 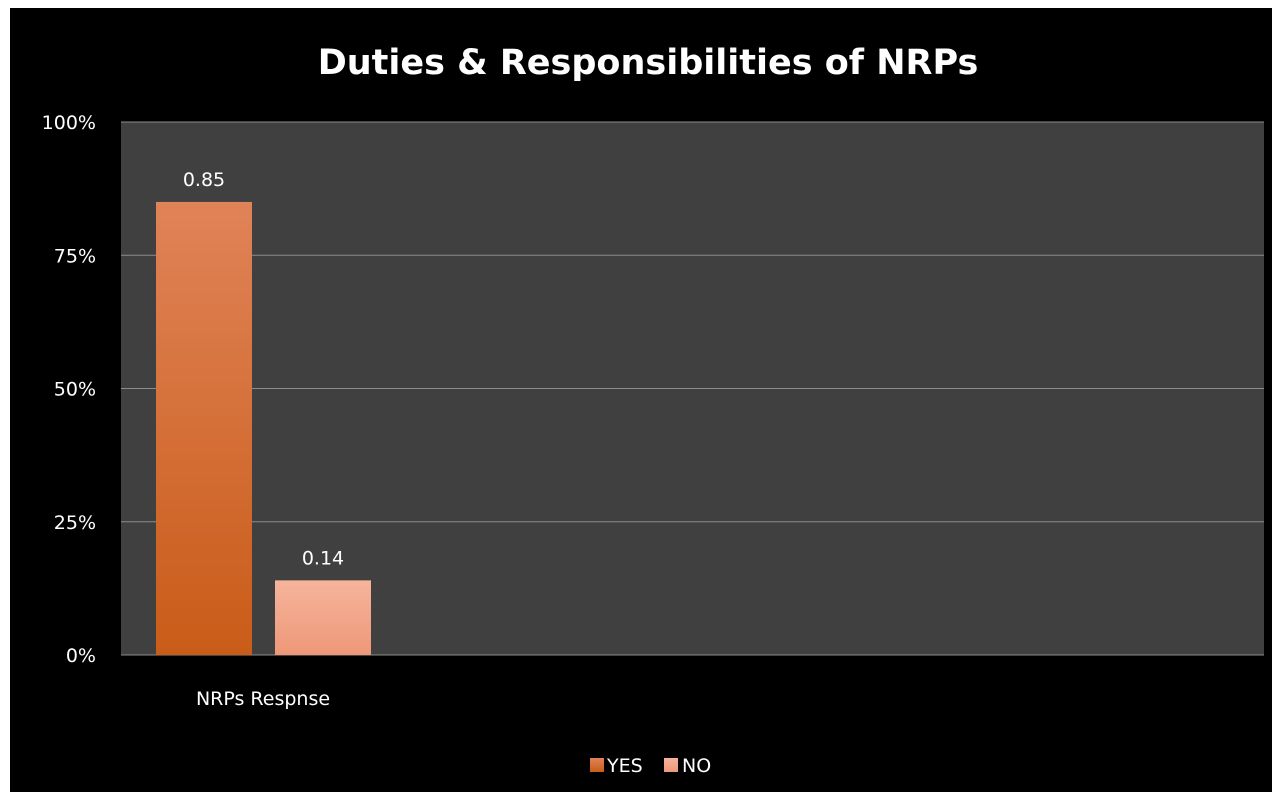 What do you see at coordinates (75, 523) in the screenshot?
I see `y-tick-label: 25%` at bounding box center [75, 523].